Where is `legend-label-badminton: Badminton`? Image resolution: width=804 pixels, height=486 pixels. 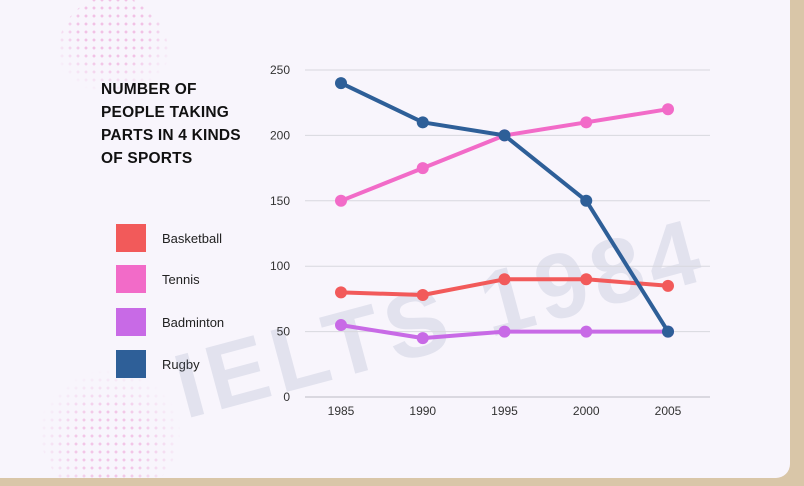
legend-label-badminton: Badminton is located at coordinates (193, 322).